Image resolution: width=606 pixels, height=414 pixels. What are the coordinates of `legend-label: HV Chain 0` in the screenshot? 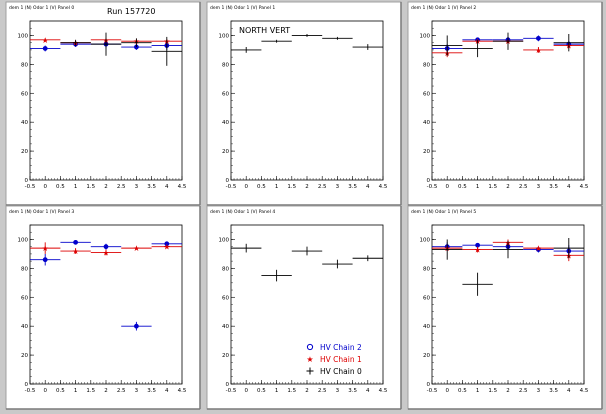 It's located at (341, 371).